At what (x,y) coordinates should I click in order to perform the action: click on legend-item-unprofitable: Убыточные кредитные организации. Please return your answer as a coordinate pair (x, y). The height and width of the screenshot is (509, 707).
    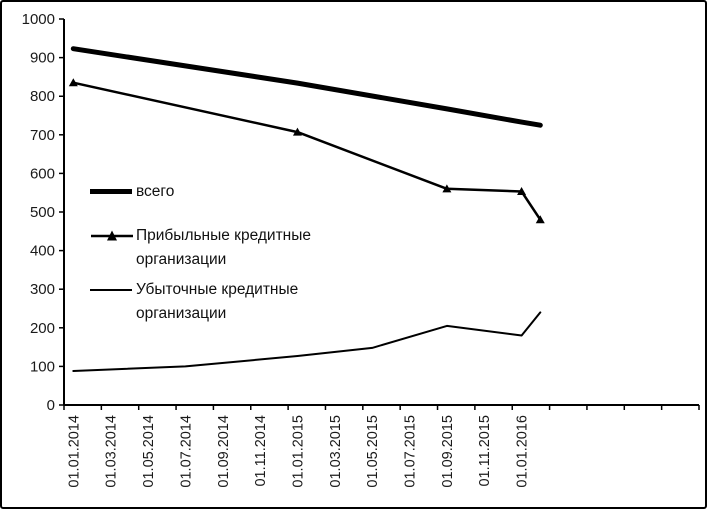
    Looking at the image, I should click on (220, 302).